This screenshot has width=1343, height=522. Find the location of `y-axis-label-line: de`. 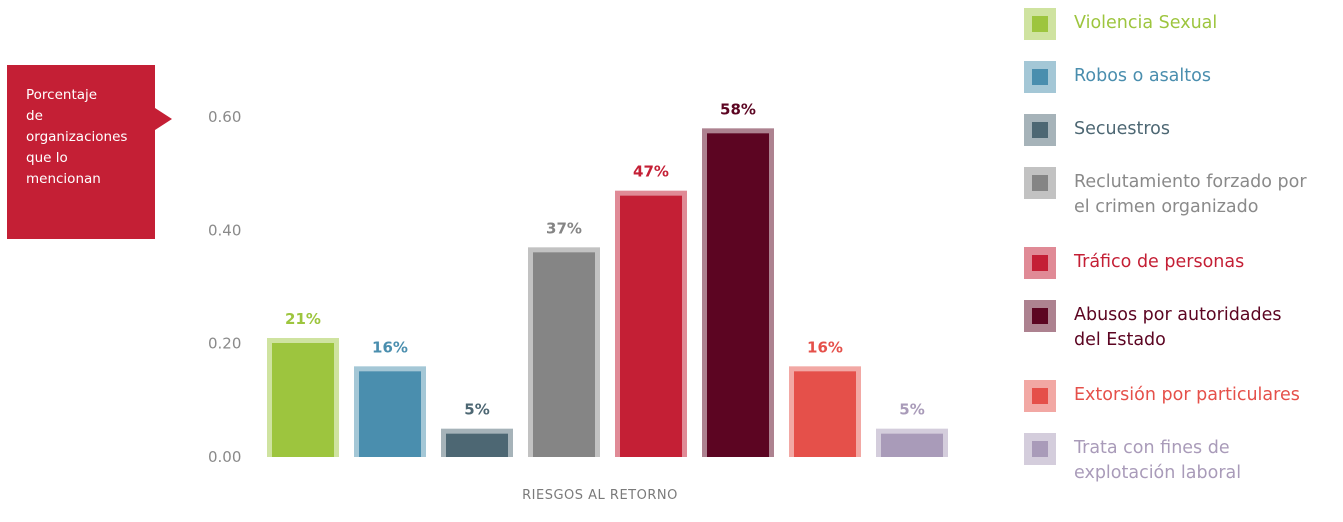

y-axis-label-line: de is located at coordinates (34, 116).